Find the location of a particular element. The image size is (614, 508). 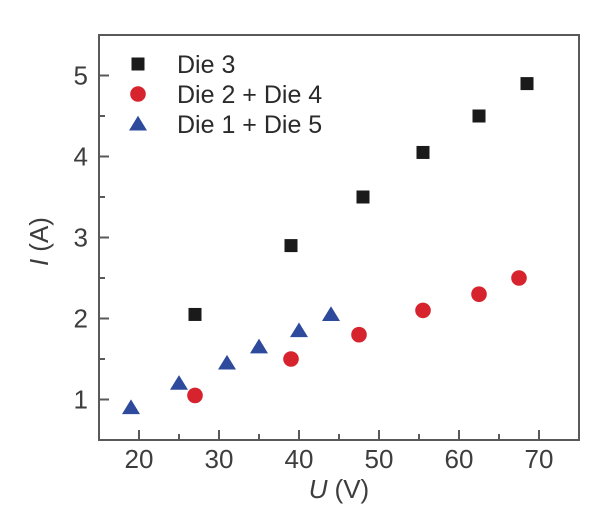

y-axis-title: I(A) is located at coordinates (39, 241).